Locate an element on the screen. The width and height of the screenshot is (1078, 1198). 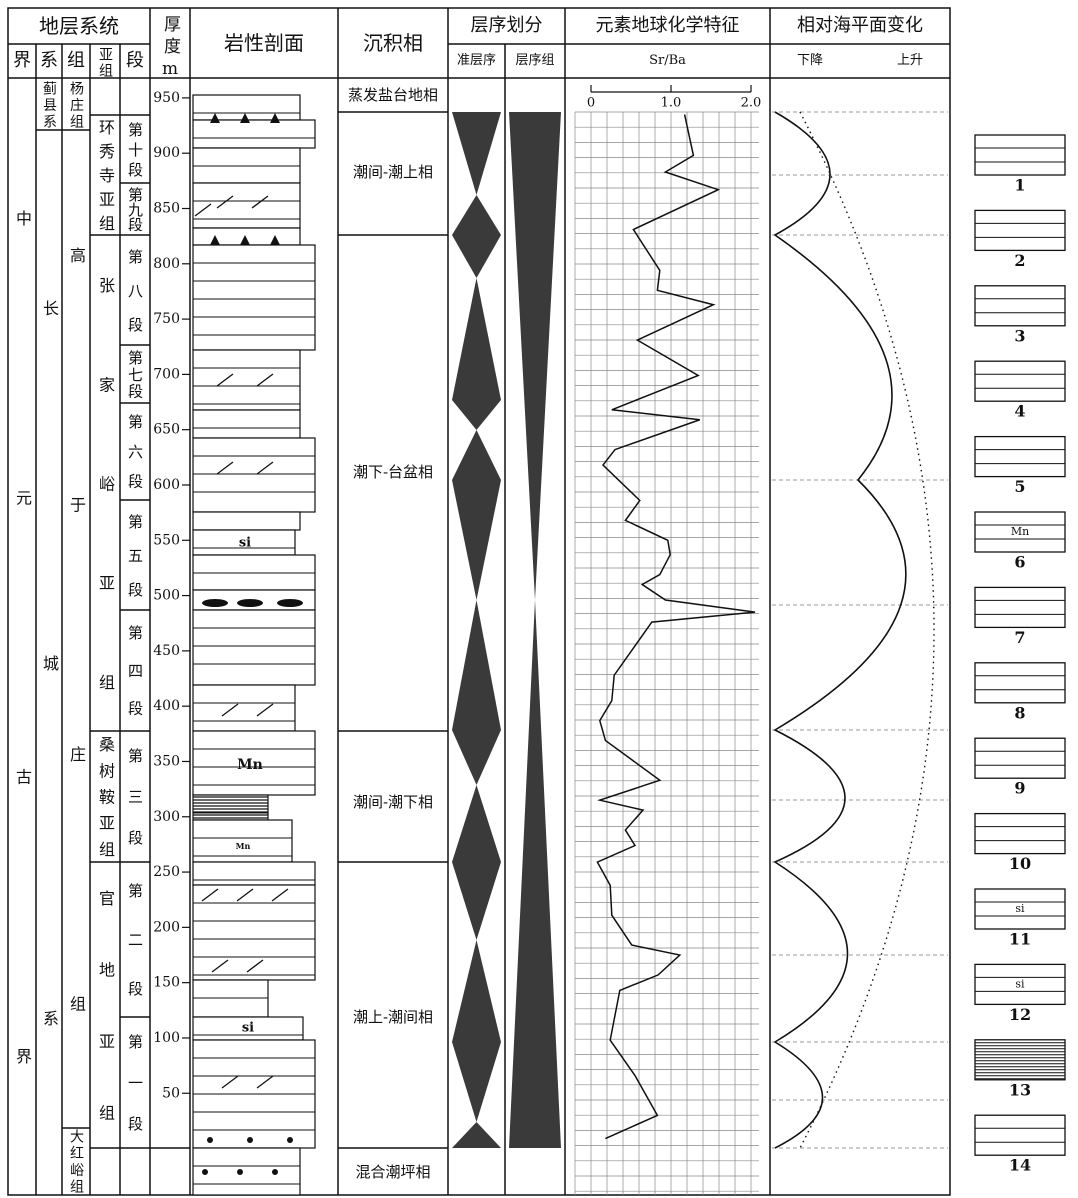
y-tick-label: 300 is located at coordinates (166, 817).